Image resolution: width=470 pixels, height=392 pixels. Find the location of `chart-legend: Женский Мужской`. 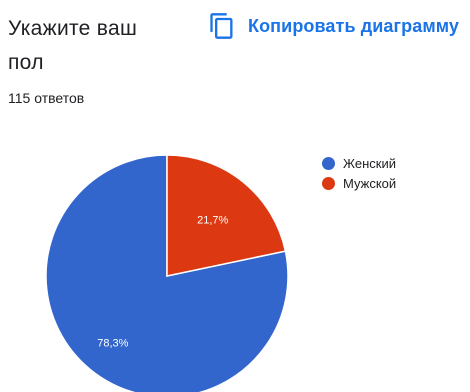

chart-legend: Женский Мужской is located at coordinates (359, 173).